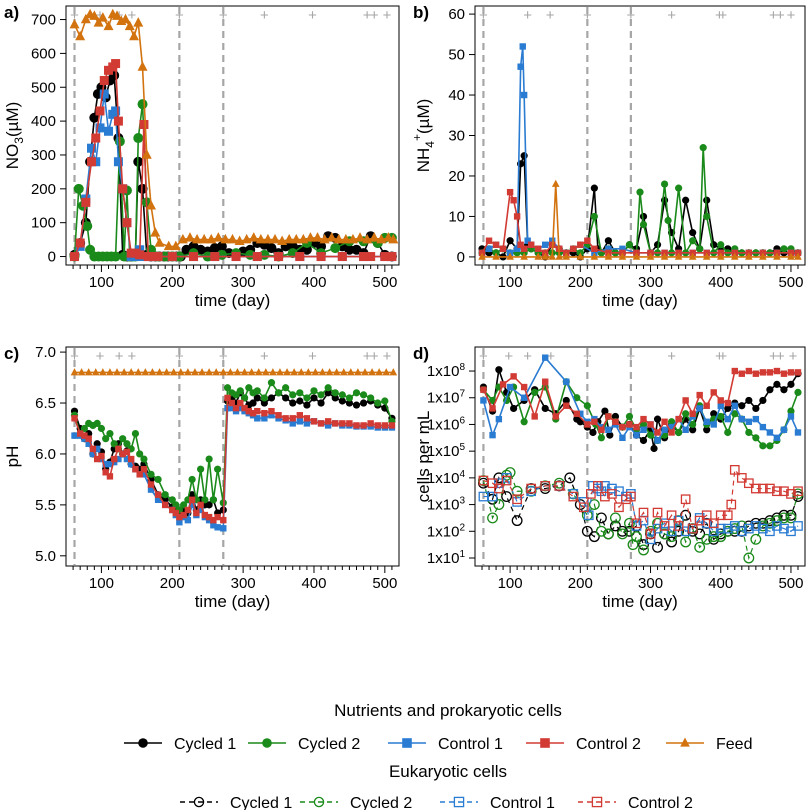 Image resolution: width=812 pixels, height=810 pixels. Describe the element at coordinates (304, 744) in the screenshot. I see `legend-item-cycled2: Cycled 2` at that location.